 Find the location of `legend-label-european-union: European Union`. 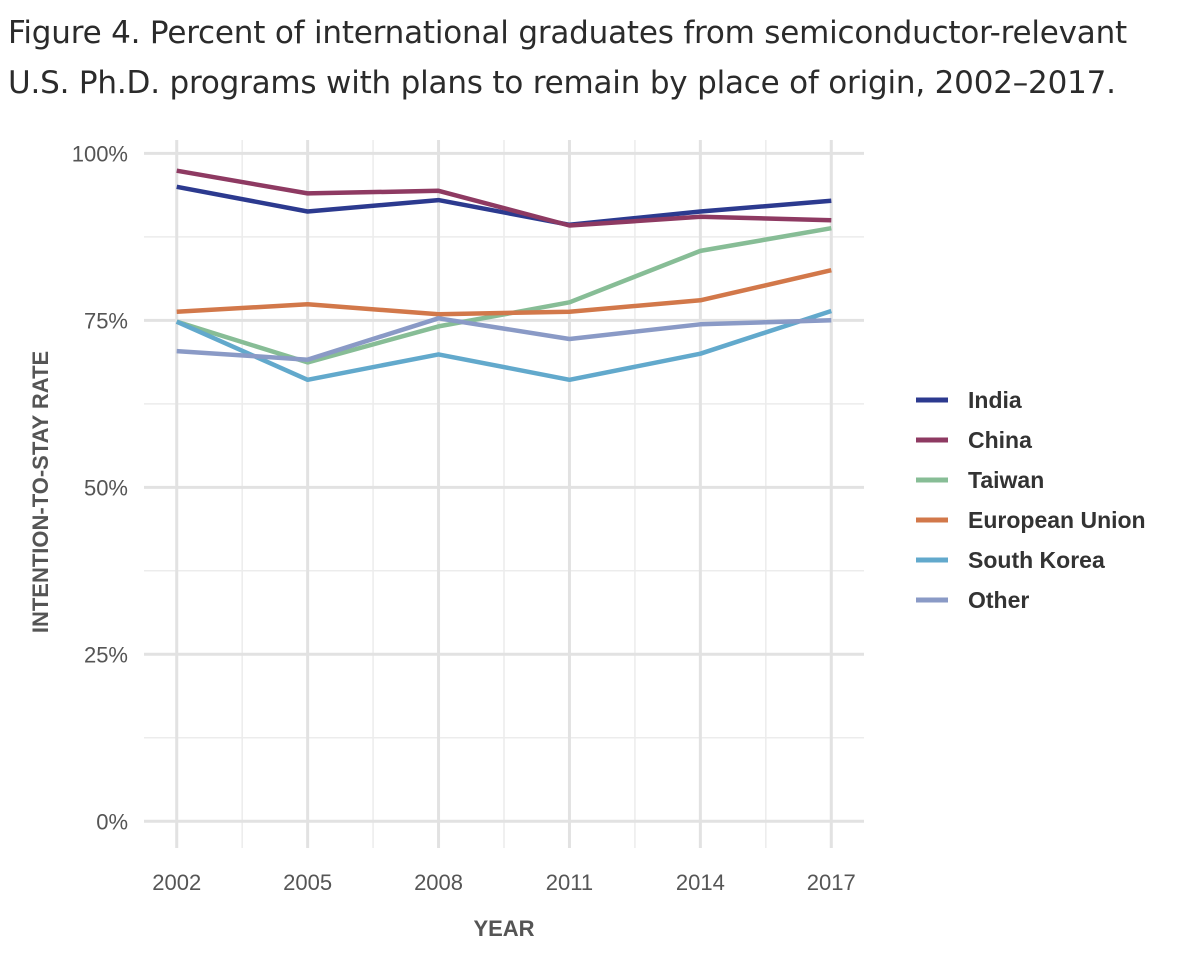

legend-label-european-union: European Union is located at coordinates (1057, 520).